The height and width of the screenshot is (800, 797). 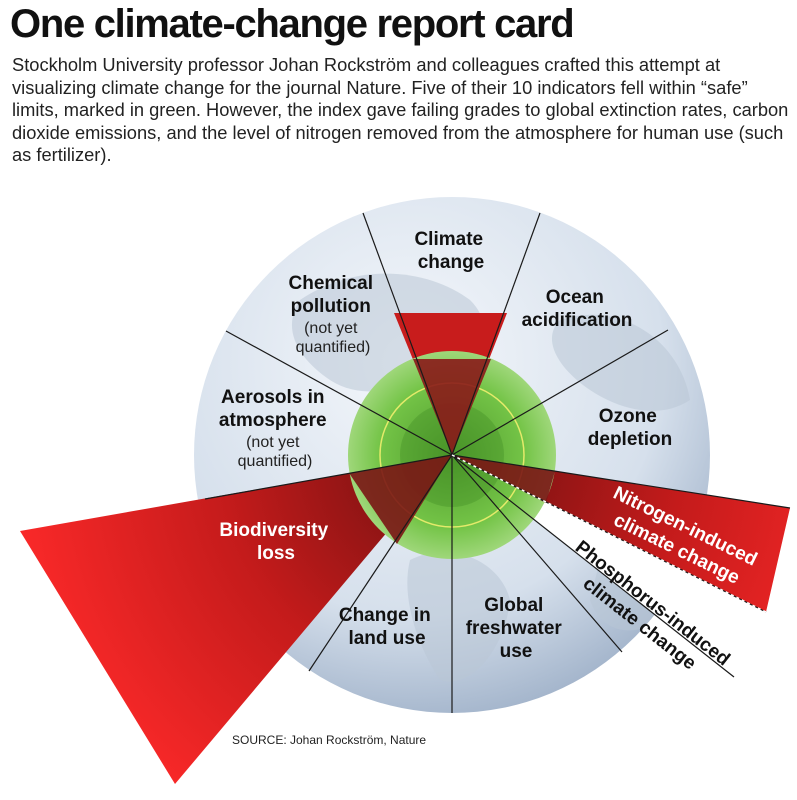 What do you see at coordinates (516, 628) in the screenshot?
I see `label-freshwater: Global freshwater use` at bounding box center [516, 628].